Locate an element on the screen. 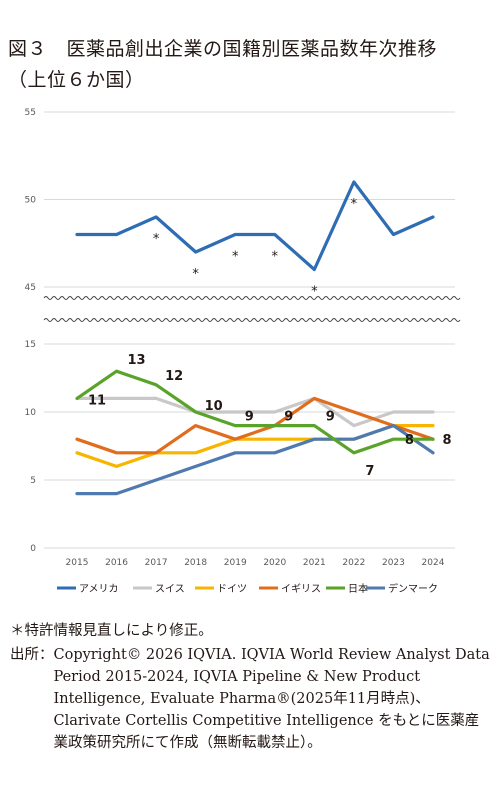 The image size is (500, 812). legend-label-3: イギリス is located at coordinates (301, 589).